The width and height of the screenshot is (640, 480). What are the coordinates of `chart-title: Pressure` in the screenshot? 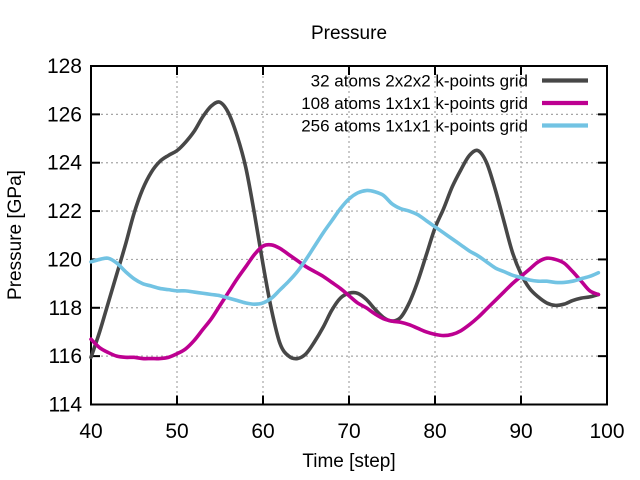 It's located at (349, 33).